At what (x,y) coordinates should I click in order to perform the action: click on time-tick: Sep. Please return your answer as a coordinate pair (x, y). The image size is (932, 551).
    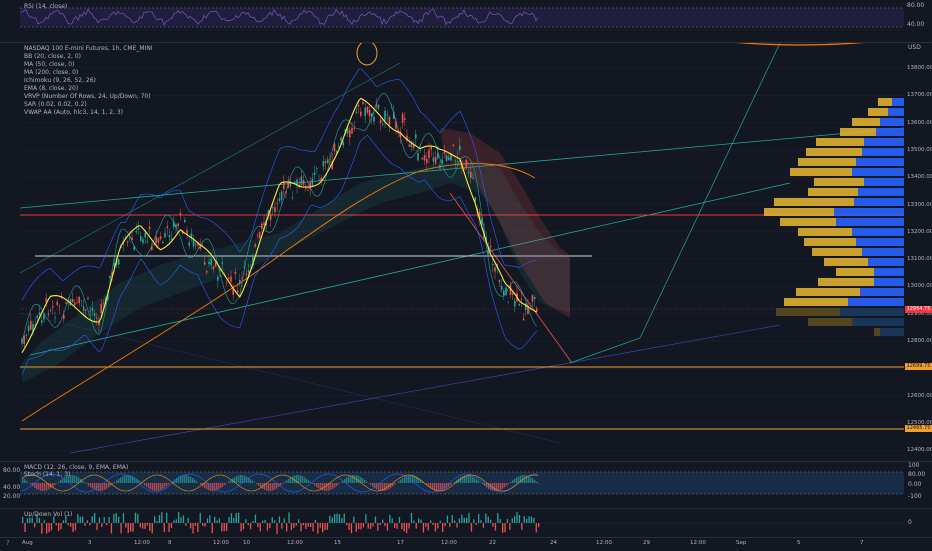
    Looking at the image, I should click on (741, 543).